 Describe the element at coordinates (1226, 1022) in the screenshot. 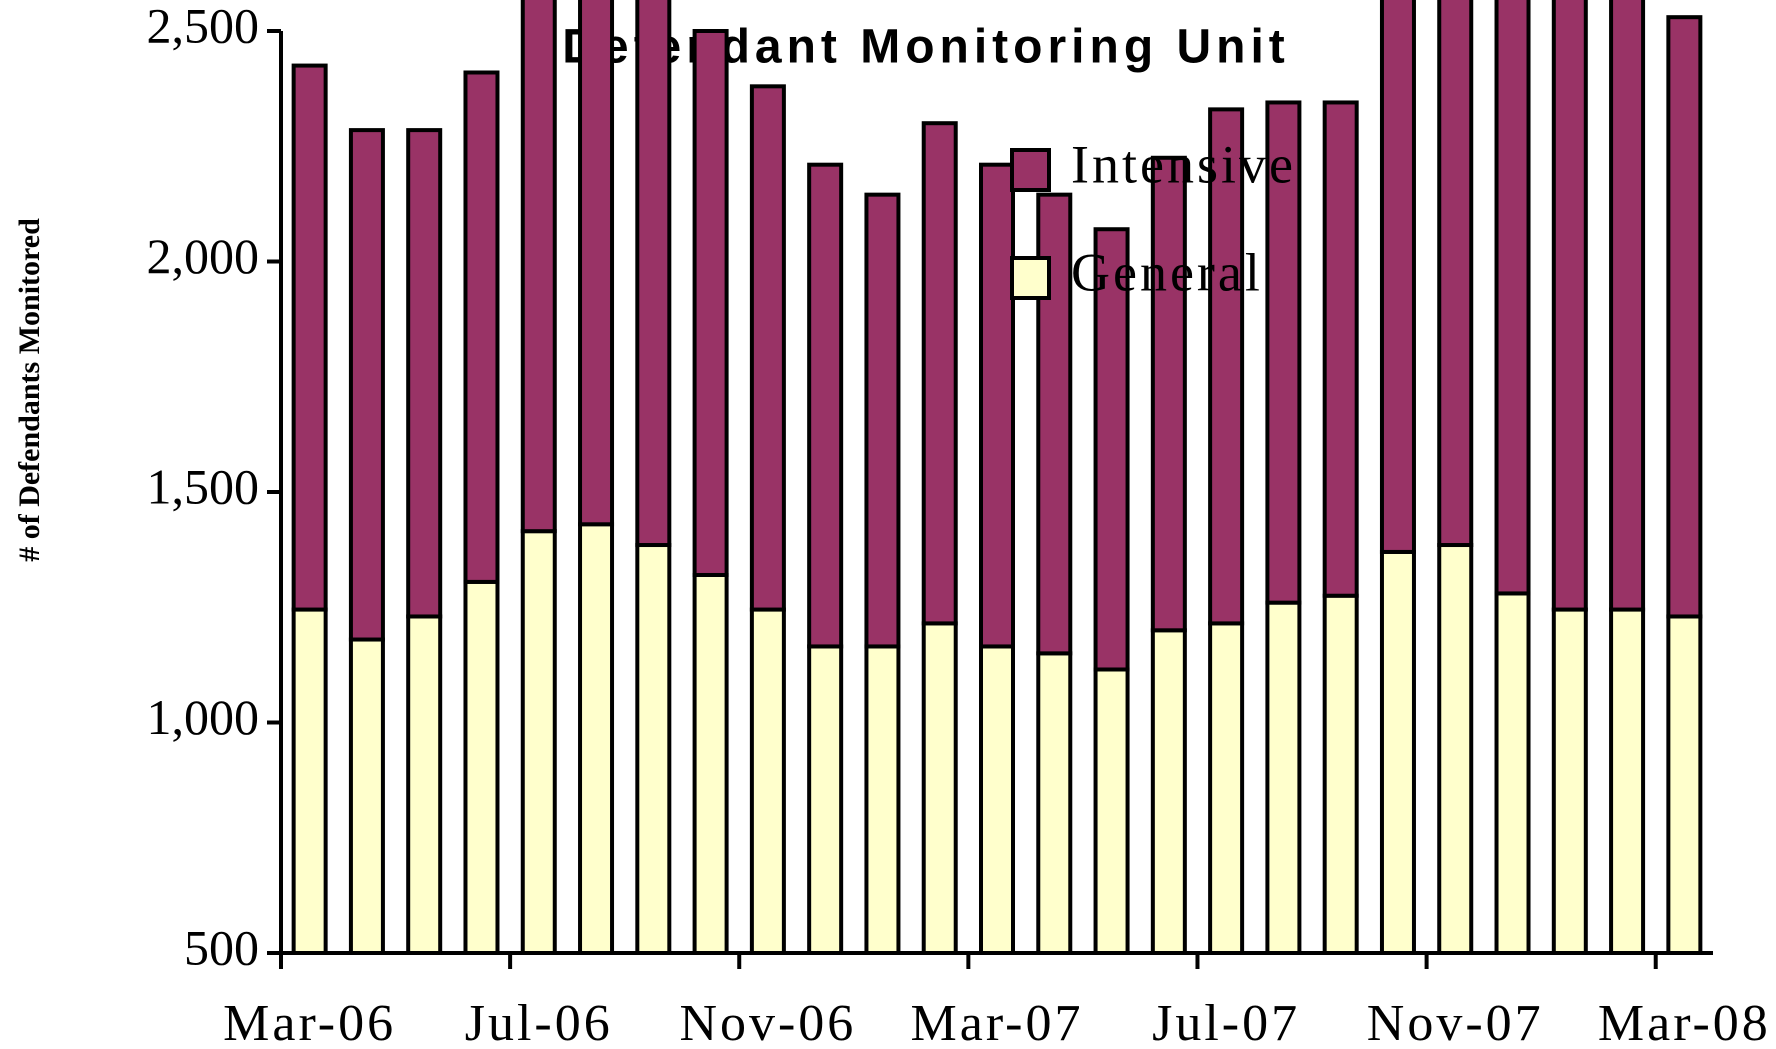

I see `x-tick-label: Jul-07` at that location.